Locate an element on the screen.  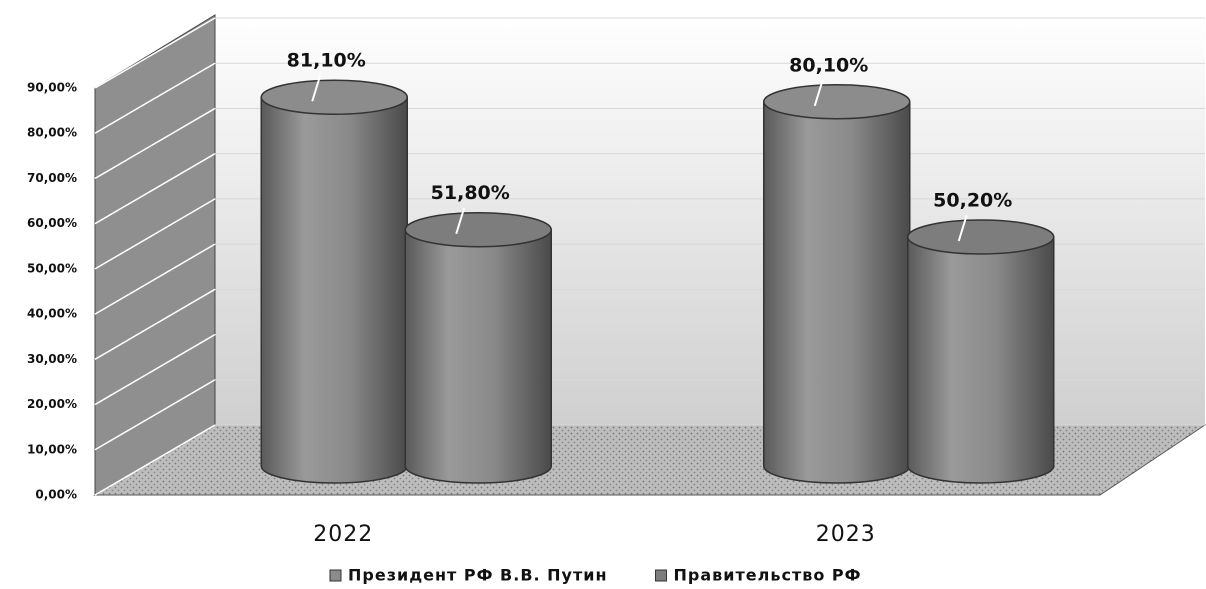
y-tick-label: 0,00% is located at coordinates (56, 495).